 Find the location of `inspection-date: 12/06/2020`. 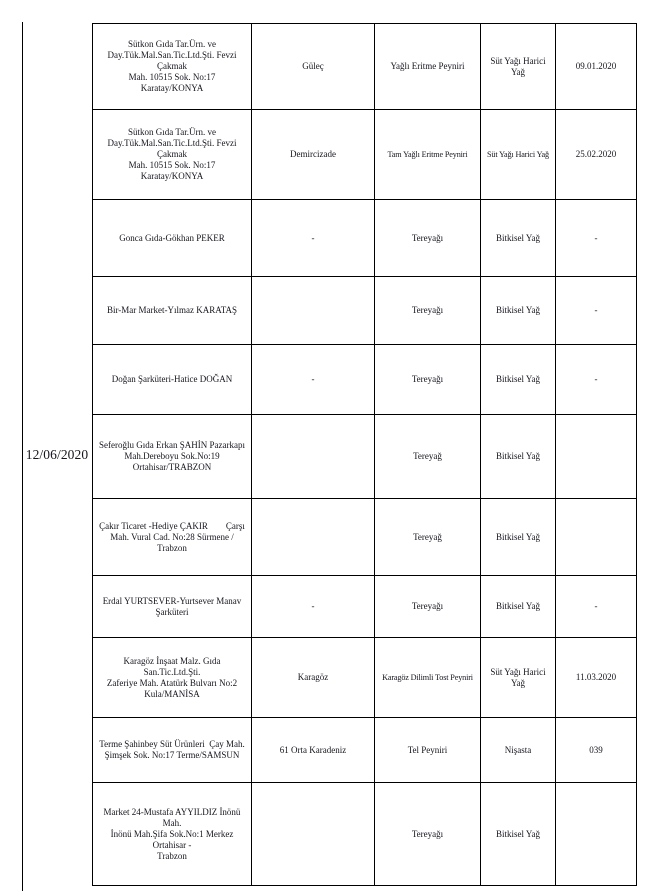

inspection-date: 12/06/2020 is located at coordinates (57, 454).